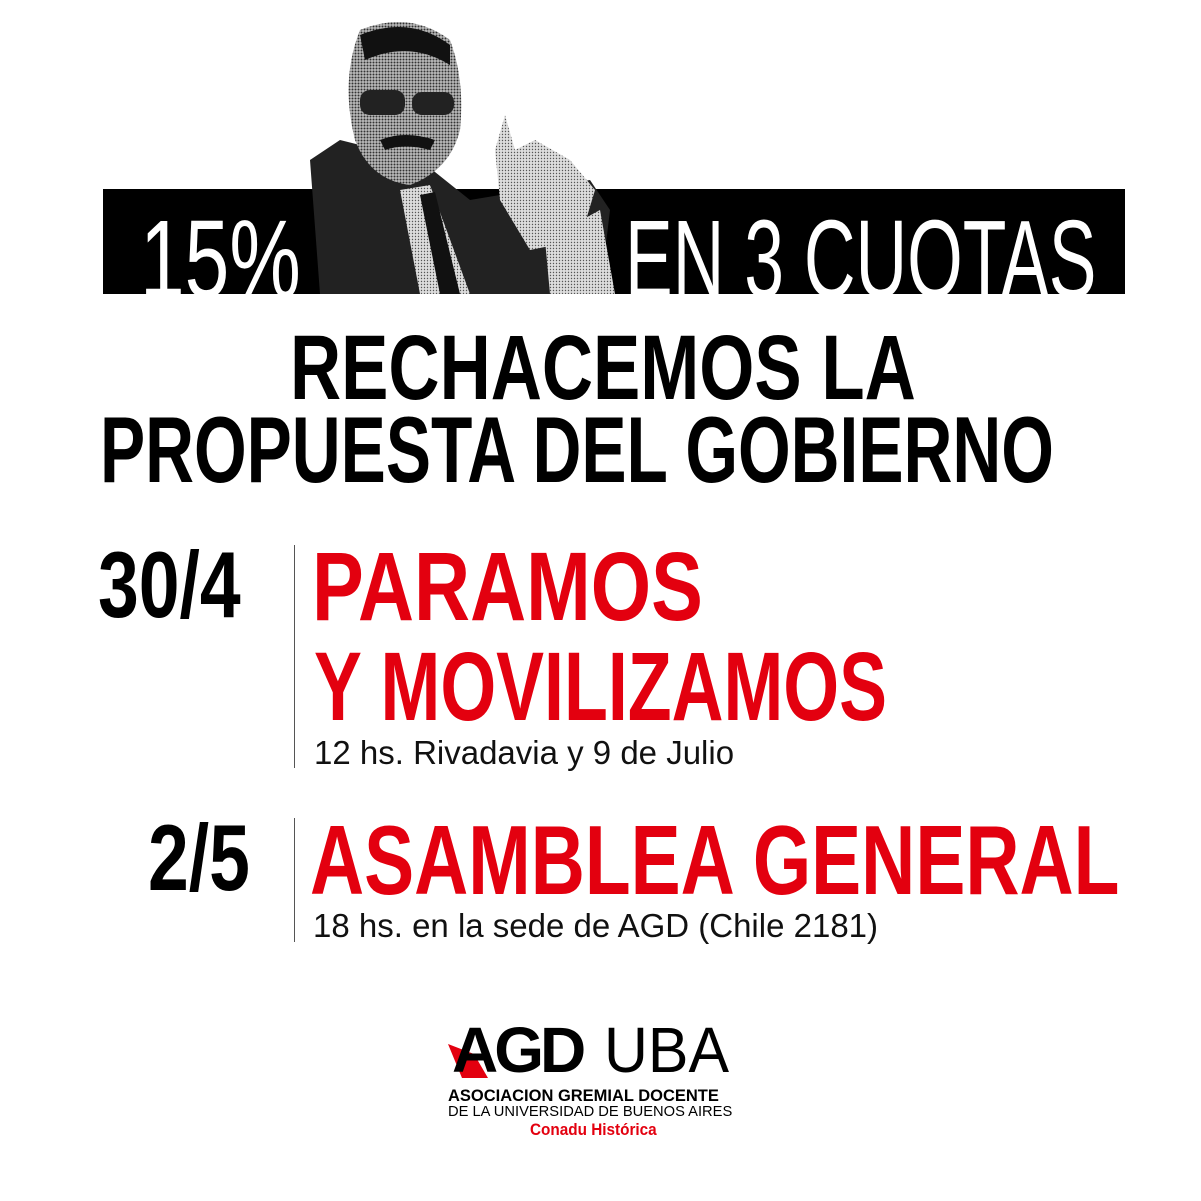 Image resolution: width=1201 pixels, height=1201 pixels. What do you see at coordinates (596, 925) in the screenshot?
I see `event2-detail: 18 hs. en la sede de AGD (Chile 2181)` at bounding box center [596, 925].